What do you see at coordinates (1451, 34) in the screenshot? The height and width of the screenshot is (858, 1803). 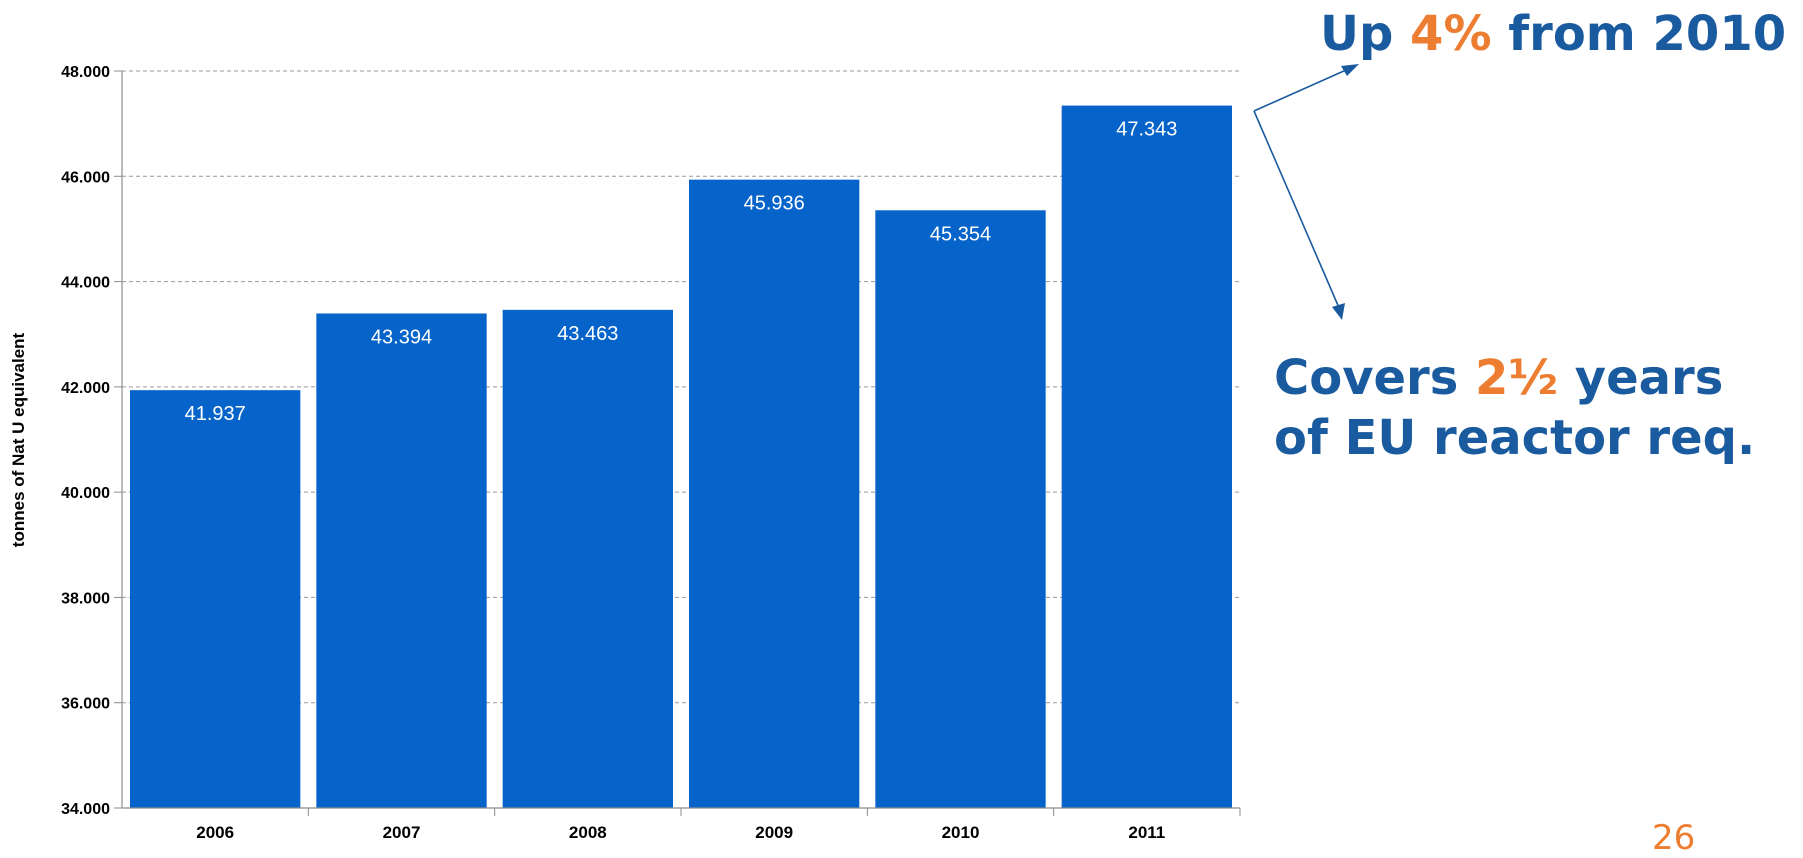 I see `callout-up-percent: 4%` at bounding box center [1451, 34].